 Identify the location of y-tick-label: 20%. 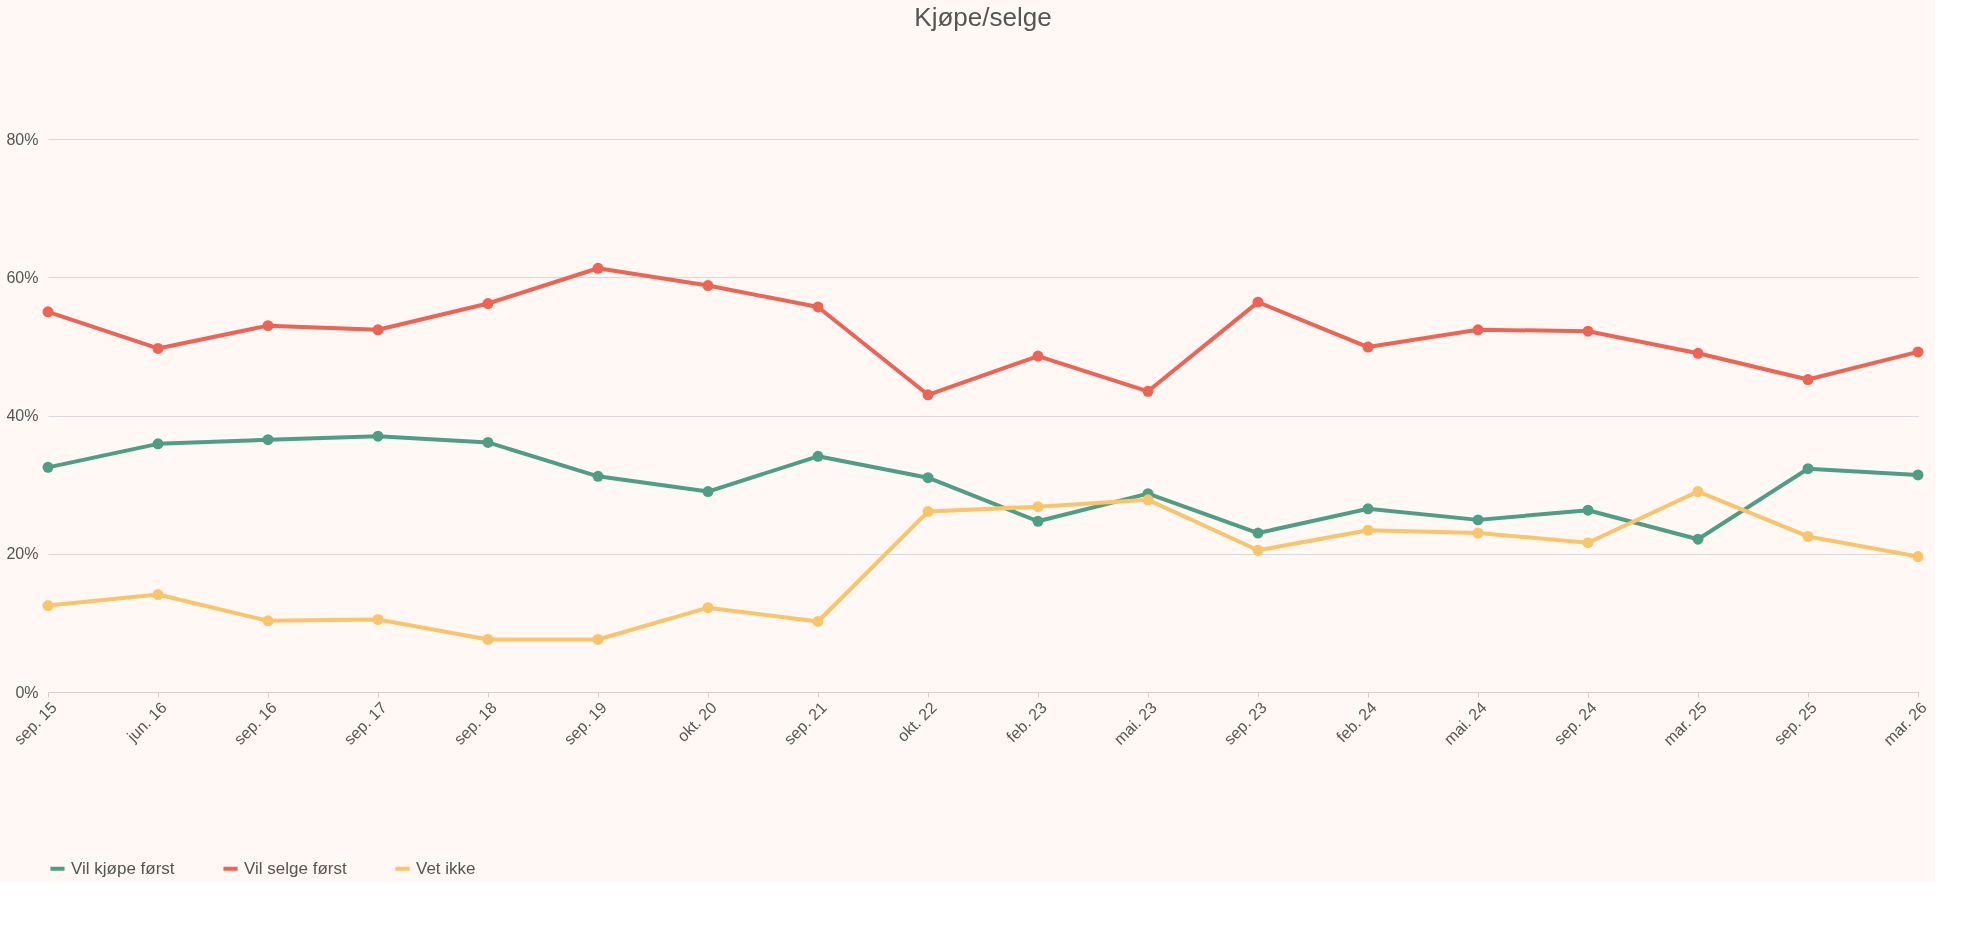
(22, 554).